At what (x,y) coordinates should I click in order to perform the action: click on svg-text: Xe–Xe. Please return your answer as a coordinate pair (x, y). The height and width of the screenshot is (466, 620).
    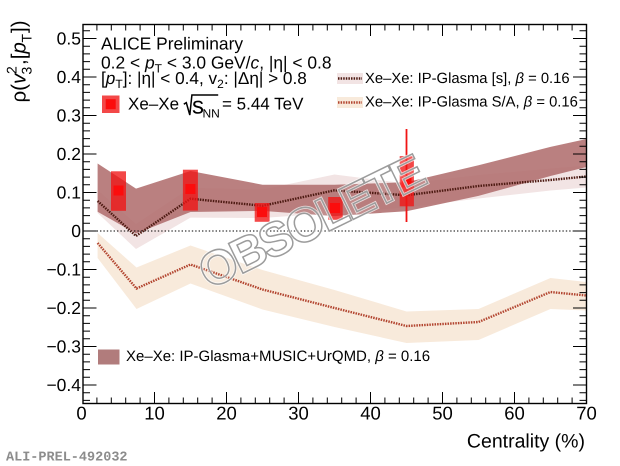
    Looking at the image, I should click on (153, 104).